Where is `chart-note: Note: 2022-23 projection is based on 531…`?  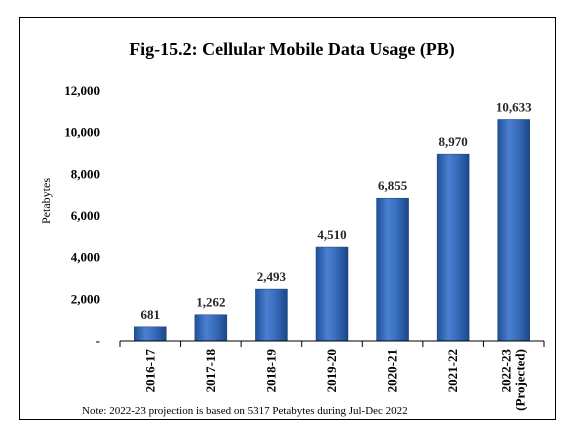 chart-note: Note: 2022-23 projection is based on 531… is located at coordinates (245, 411).